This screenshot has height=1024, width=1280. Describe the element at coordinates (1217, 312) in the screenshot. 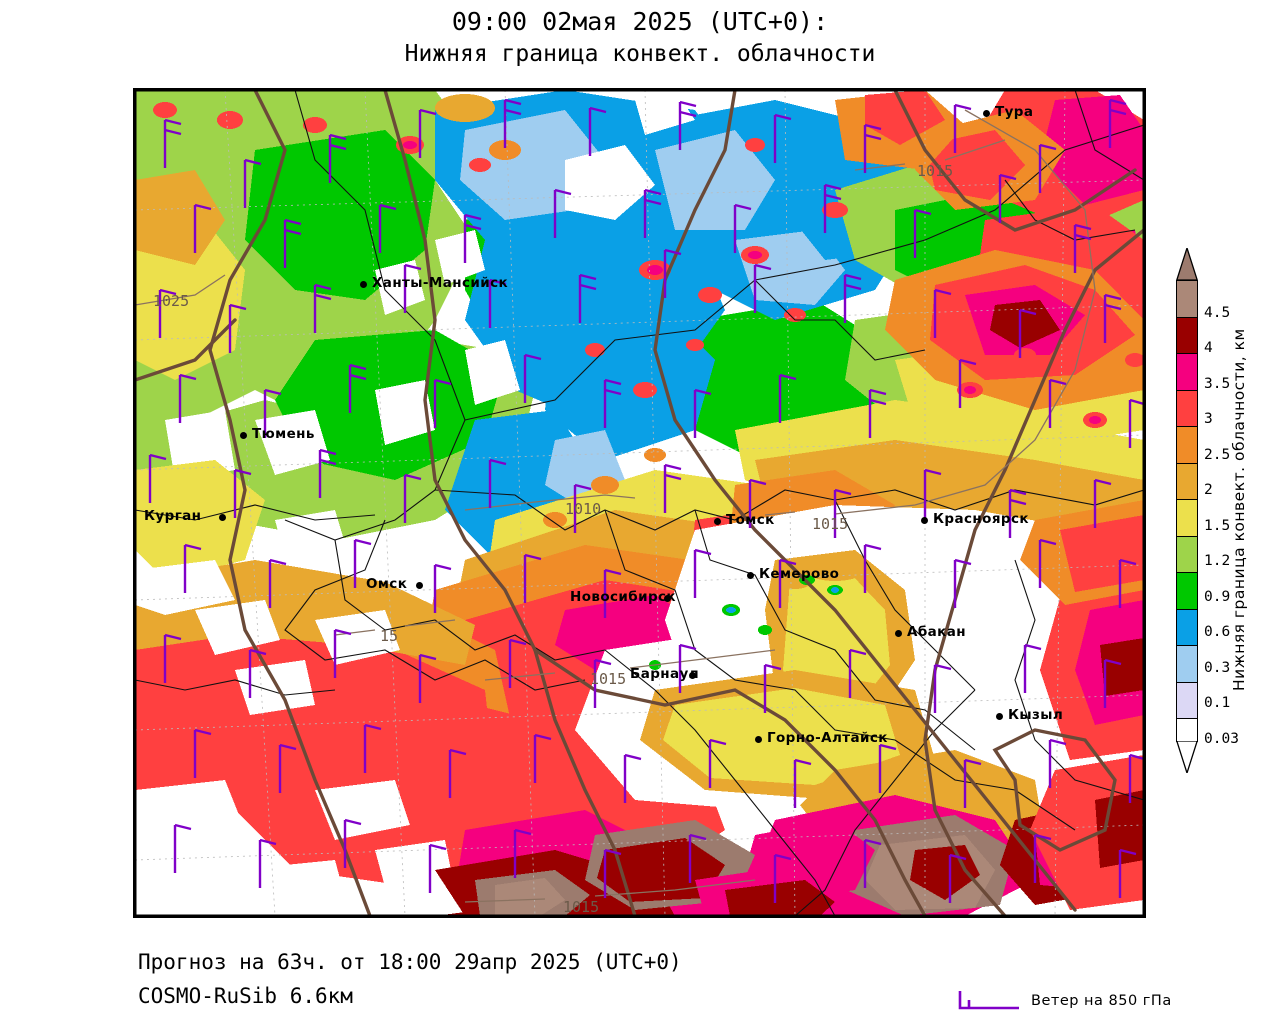

I see `colorbar-tick-label: 4.5` at that location.